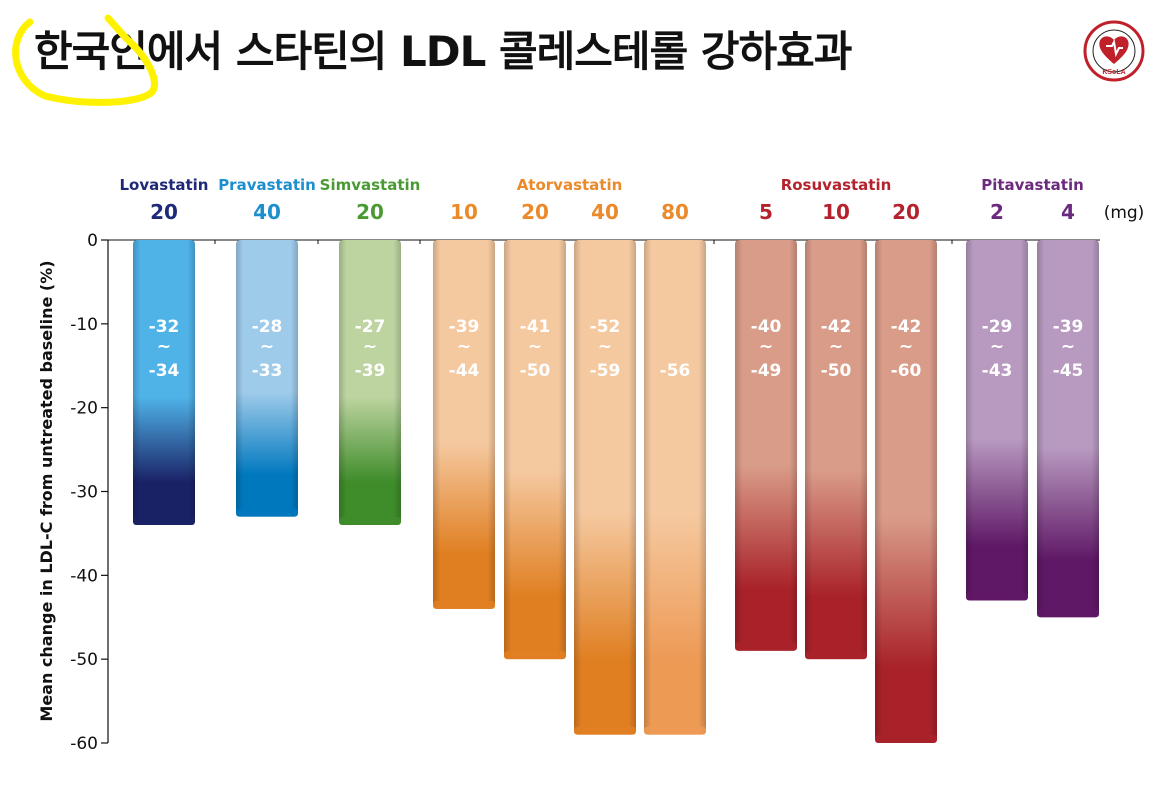  What do you see at coordinates (1068, 212) in the screenshot?
I see `dose-label: 4` at bounding box center [1068, 212].